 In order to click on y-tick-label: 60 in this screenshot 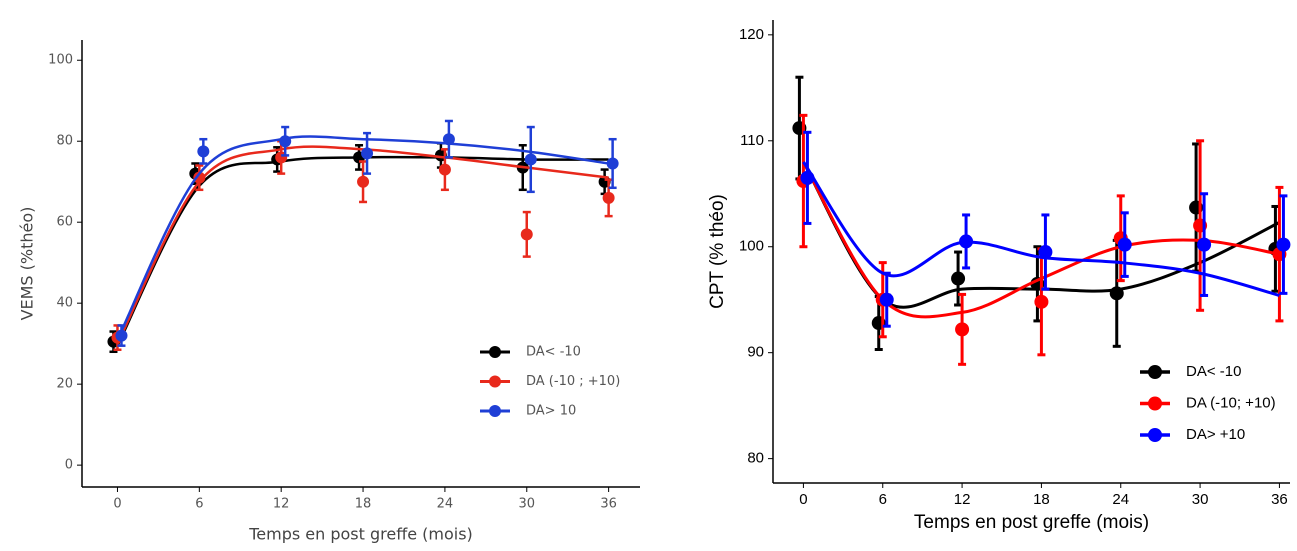, I will do `click(64, 222)`.